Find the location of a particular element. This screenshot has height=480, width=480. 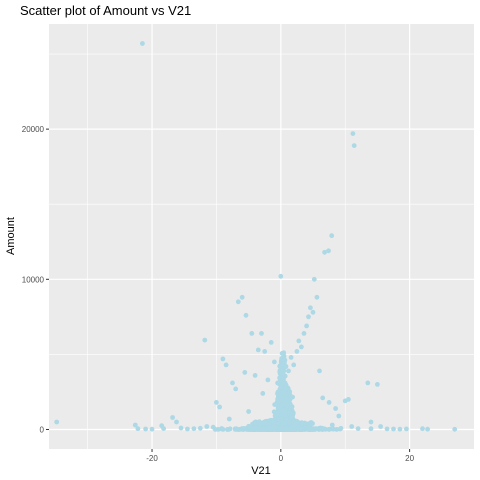

y-tick-label: 20000 is located at coordinates (33, 129).